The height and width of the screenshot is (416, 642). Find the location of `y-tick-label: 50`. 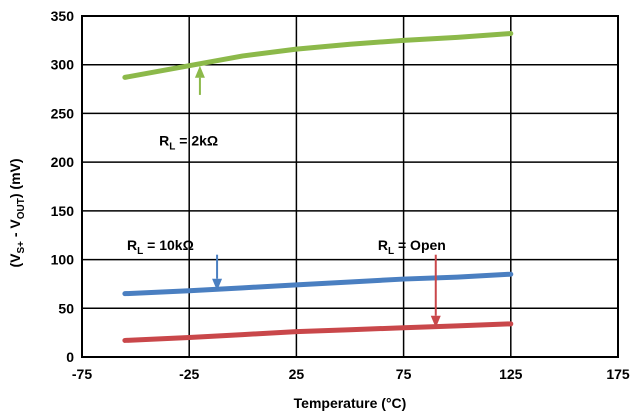

y-tick-label: 50 is located at coordinates (66, 308).